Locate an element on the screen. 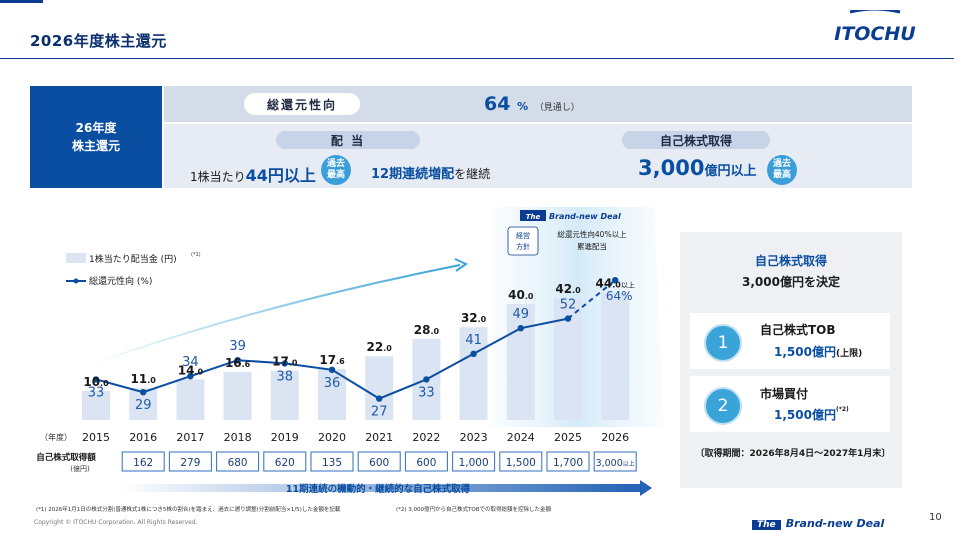  buyback-amount: 135 is located at coordinates (332, 463).